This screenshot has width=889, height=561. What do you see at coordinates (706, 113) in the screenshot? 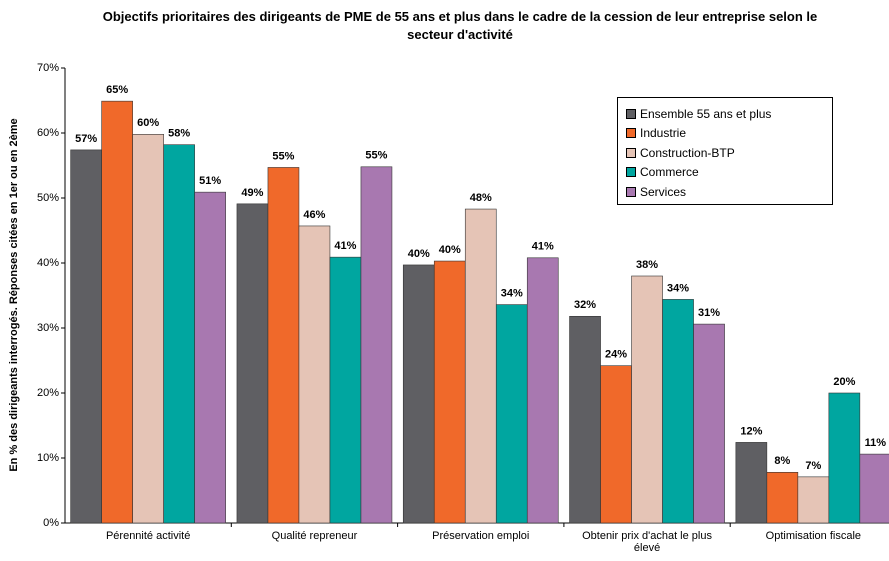
I see `legend-label: Ensemble 55 ans et plus` at bounding box center [706, 113].